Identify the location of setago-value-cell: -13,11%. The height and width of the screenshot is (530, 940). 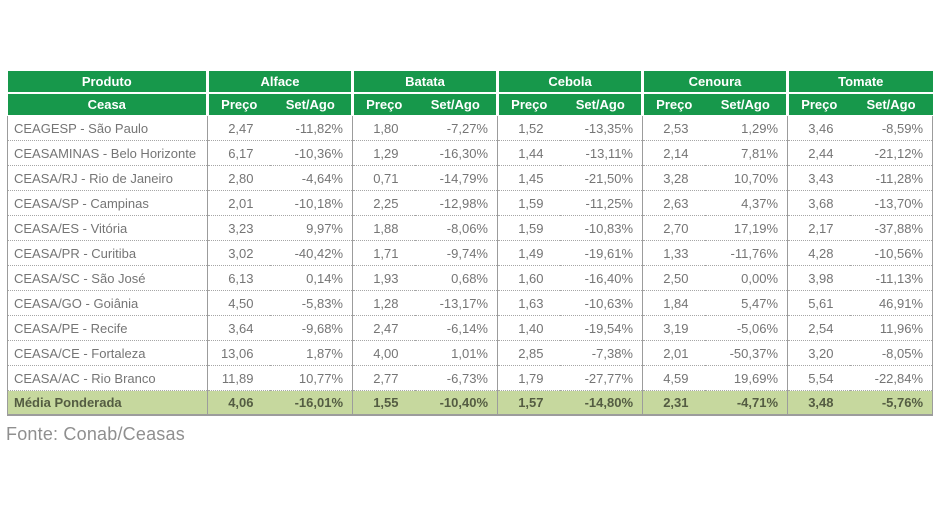
(601, 153).